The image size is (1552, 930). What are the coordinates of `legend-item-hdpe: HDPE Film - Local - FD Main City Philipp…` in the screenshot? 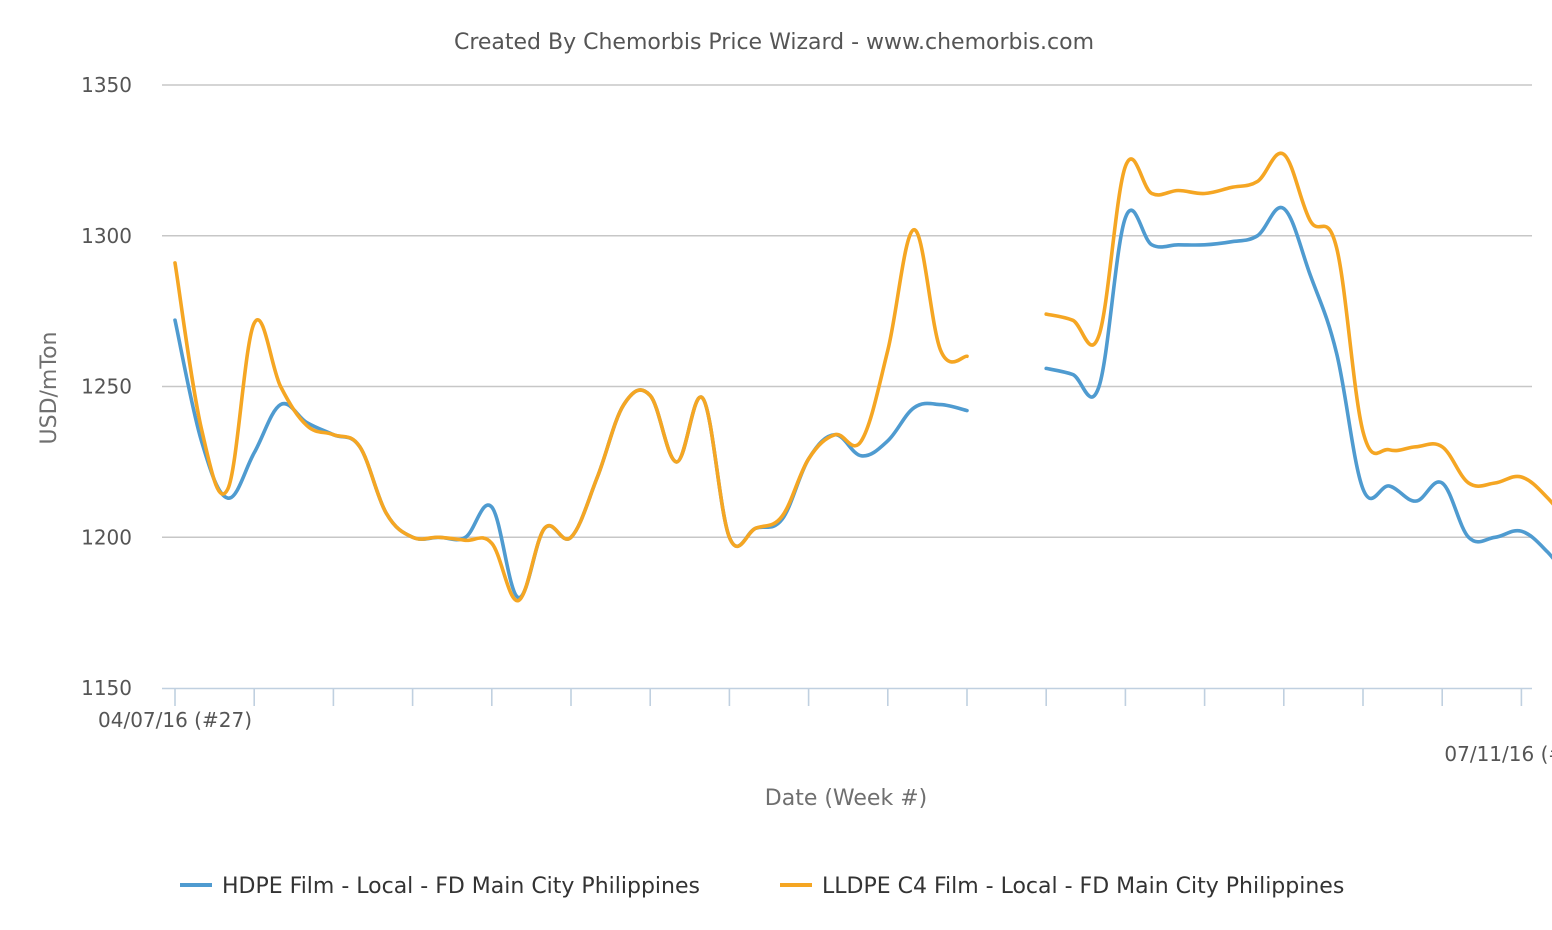 It's located at (440, 886).